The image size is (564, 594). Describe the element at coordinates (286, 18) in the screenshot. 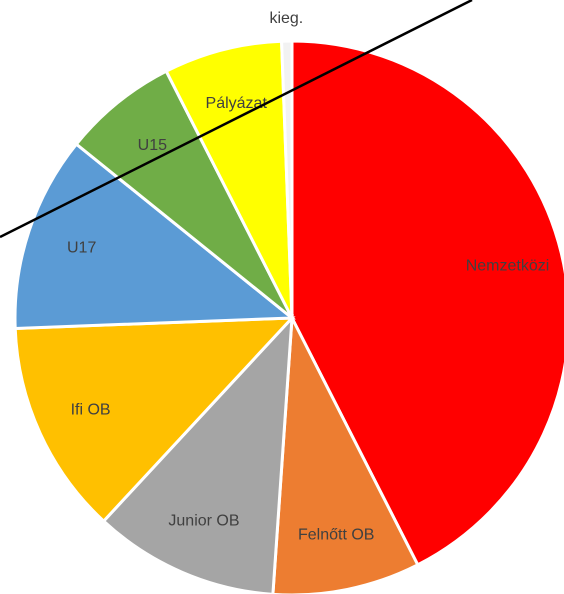

I see `slice-label: kieg.` at that location.